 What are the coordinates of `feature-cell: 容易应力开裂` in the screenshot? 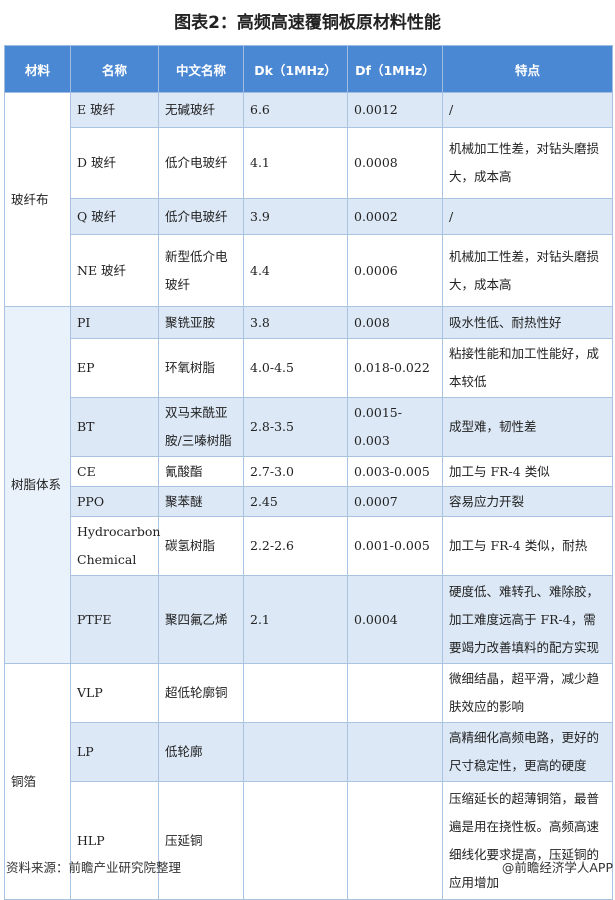 It's located at (527, 501).